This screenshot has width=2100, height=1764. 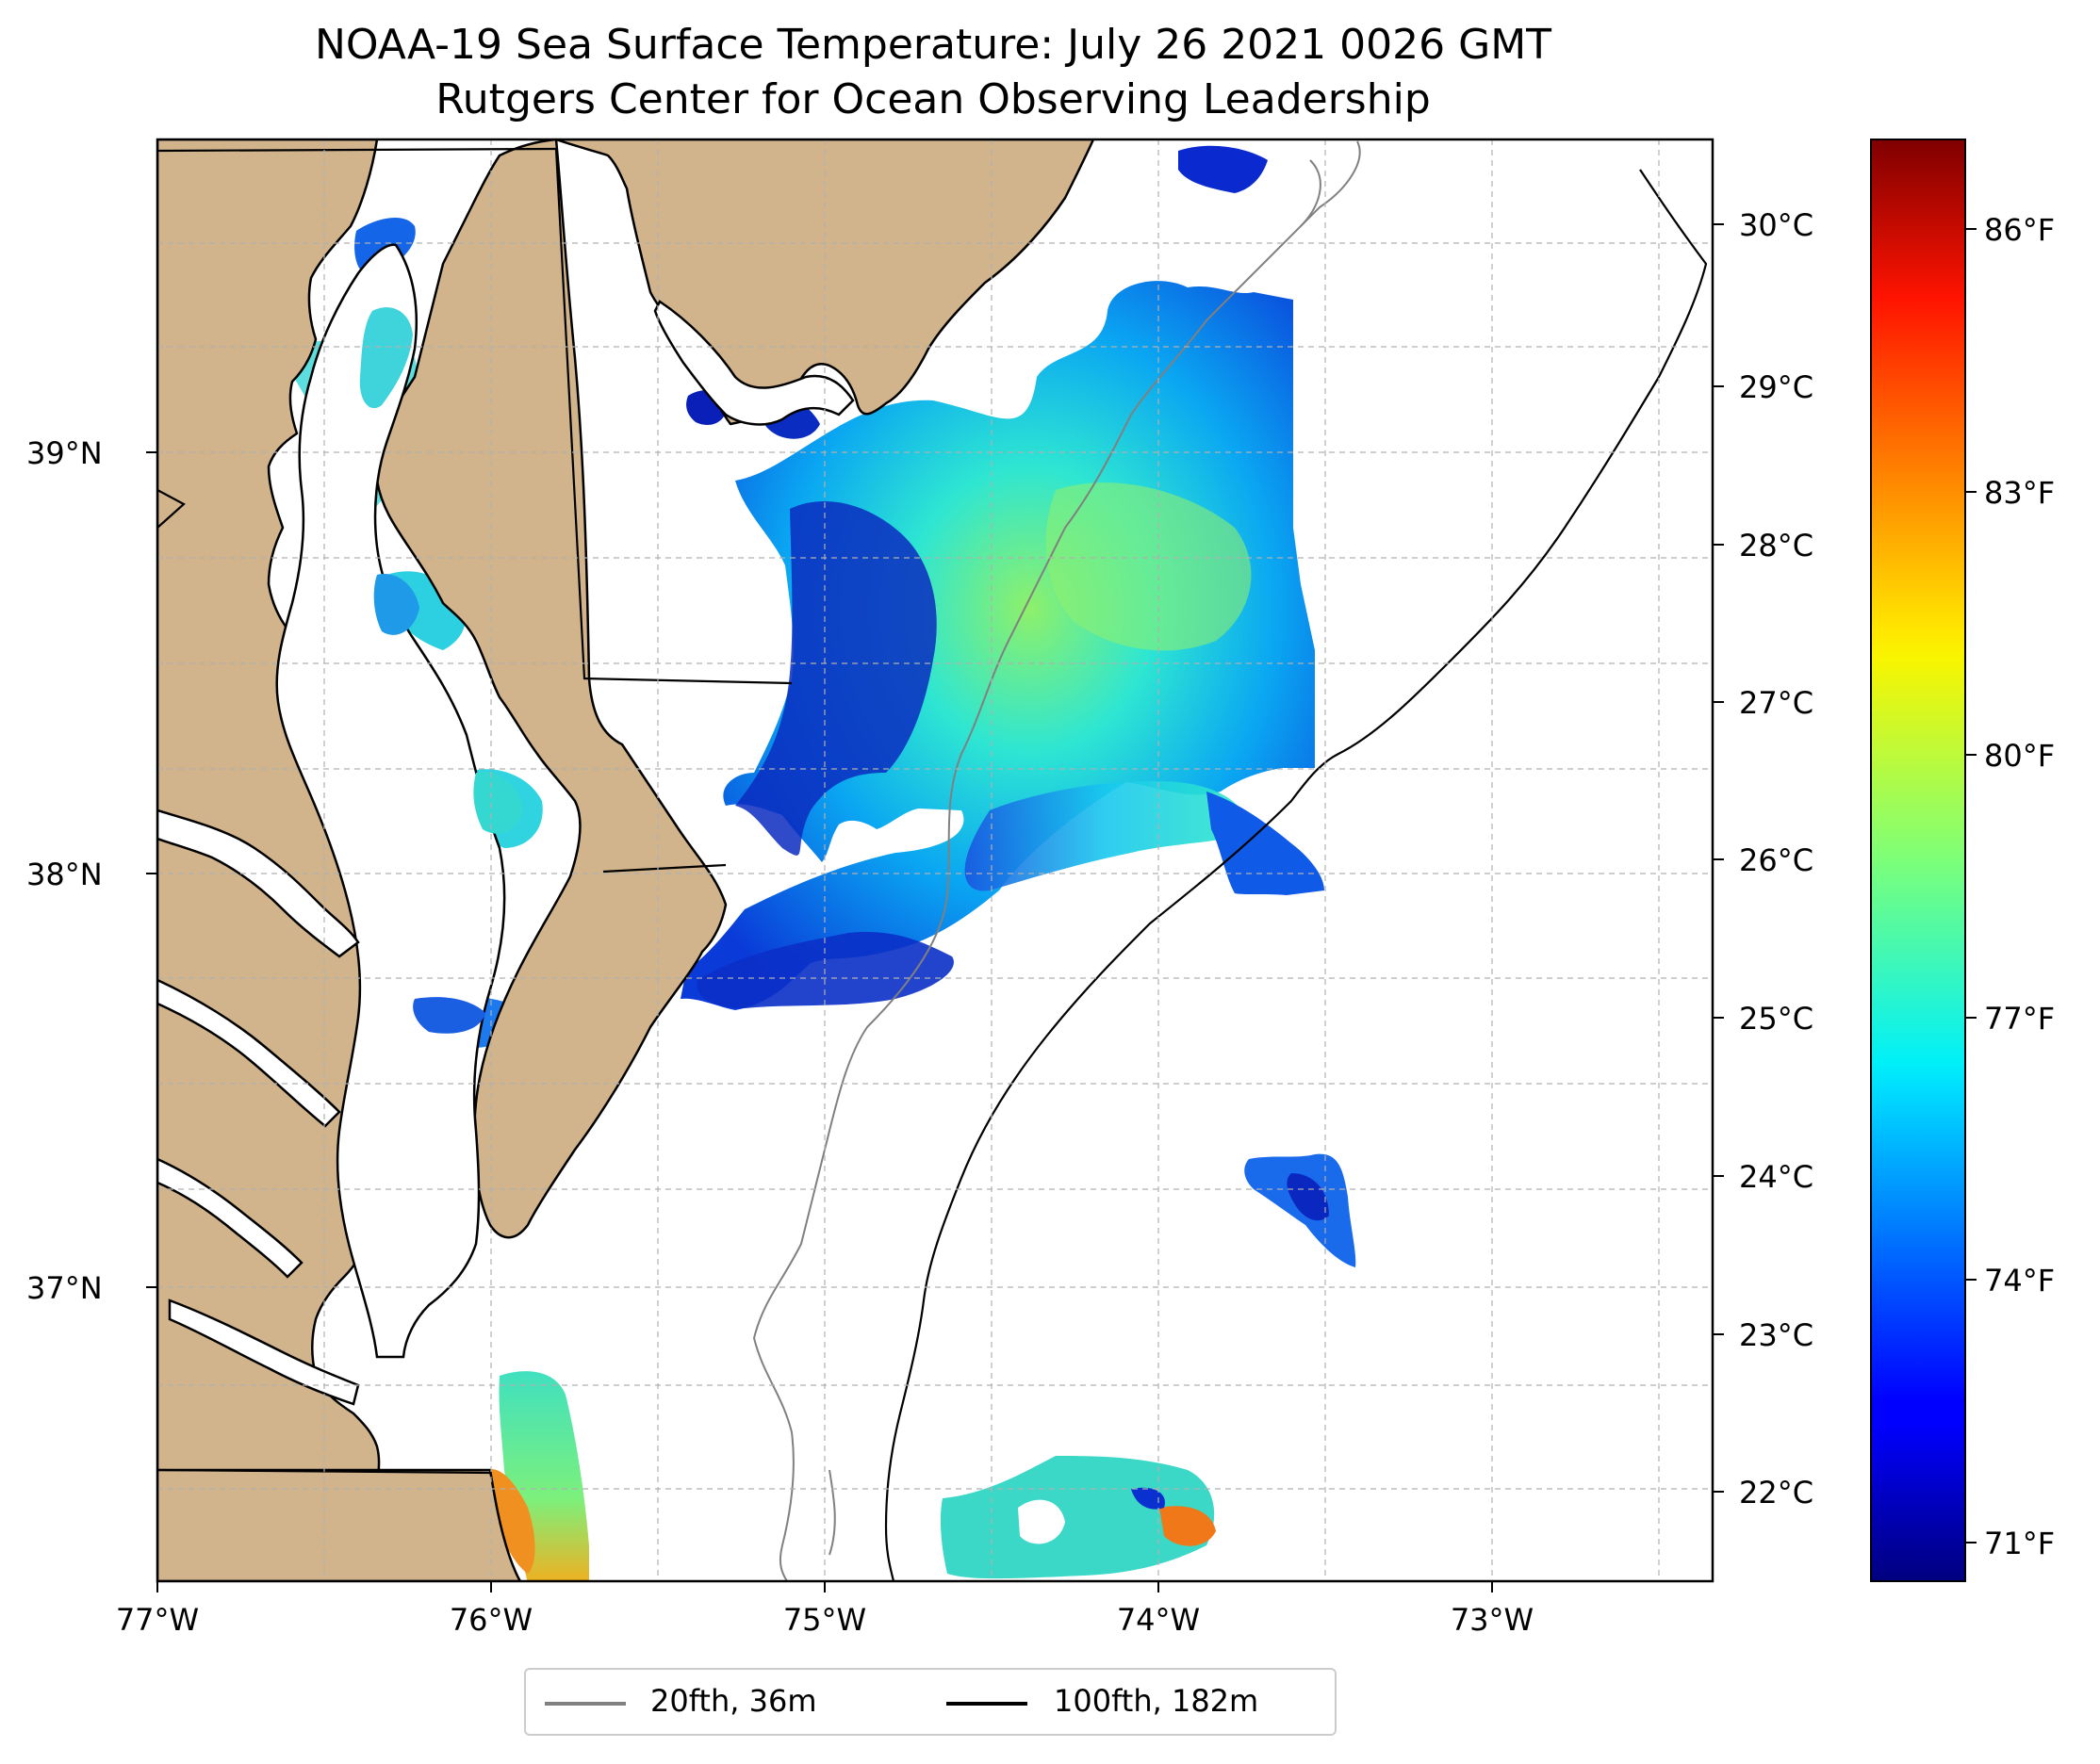 I want to click on celsius-label-24: 24°C, so click(x=1776, y=1177).